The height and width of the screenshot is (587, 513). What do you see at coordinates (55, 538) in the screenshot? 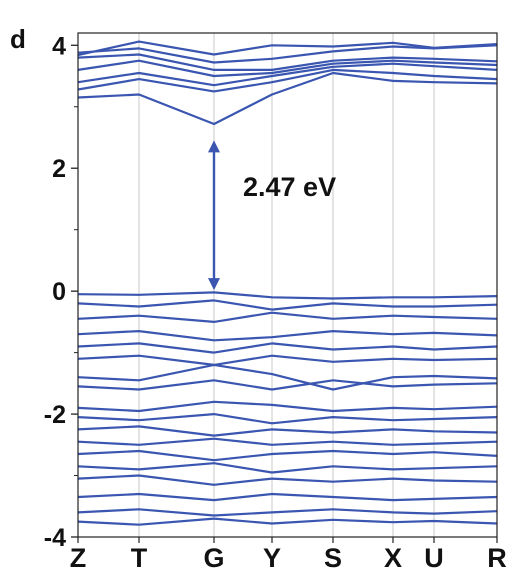
I see `y-tick-label: -4` at bounding box center [55, 538].